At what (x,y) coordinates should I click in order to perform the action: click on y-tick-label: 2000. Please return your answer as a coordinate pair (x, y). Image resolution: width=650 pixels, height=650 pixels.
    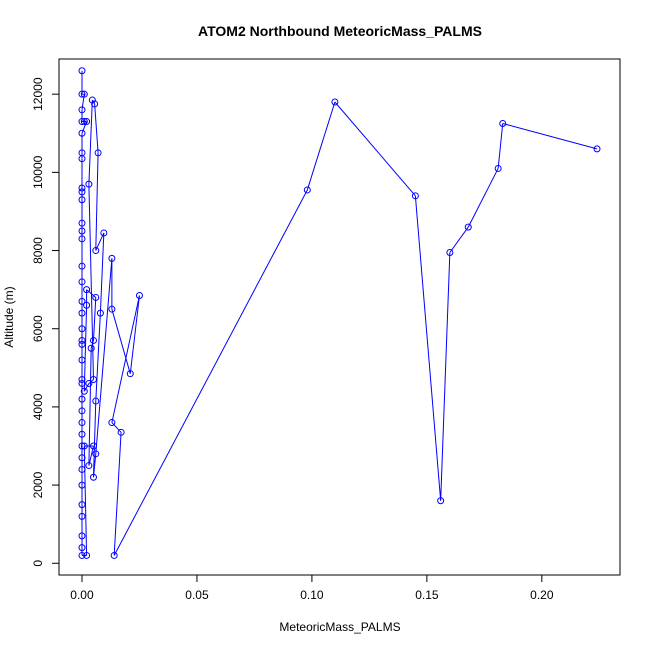
    Looking at the image, I should click on (38, 484).